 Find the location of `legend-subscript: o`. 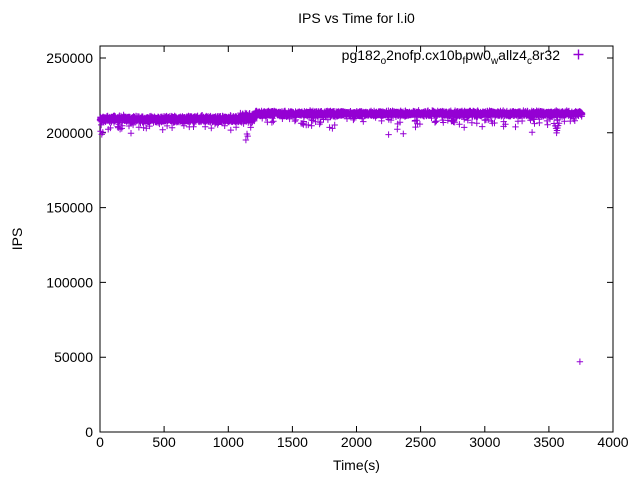

legend-subscript: o is located at coordinates (383, 61).